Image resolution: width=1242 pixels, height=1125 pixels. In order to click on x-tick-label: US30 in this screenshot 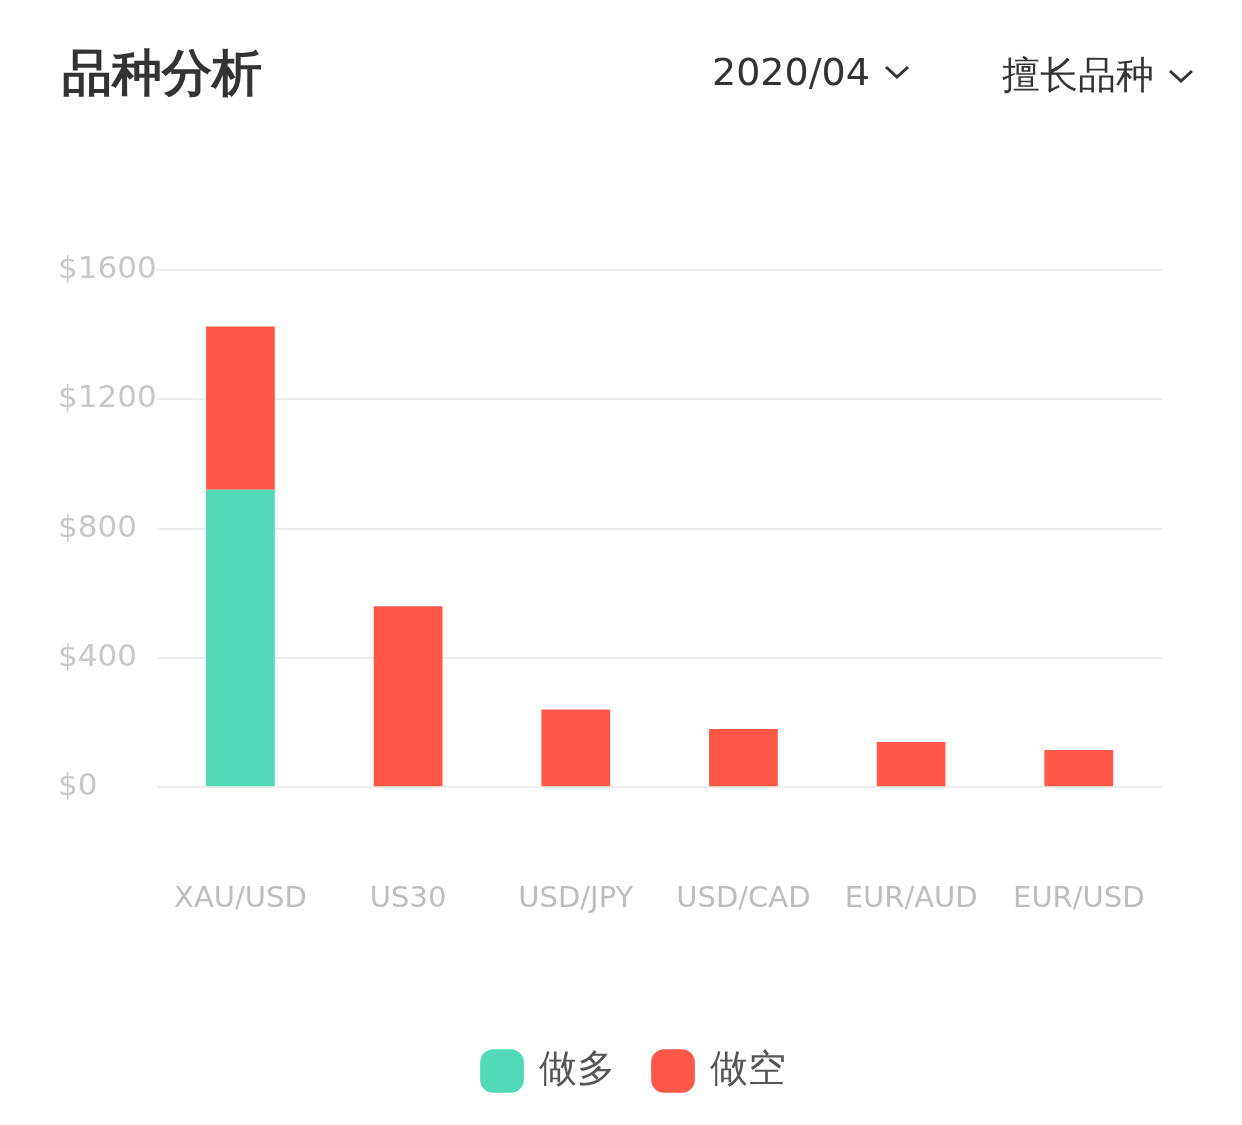, I will do `click(408, 897)`.